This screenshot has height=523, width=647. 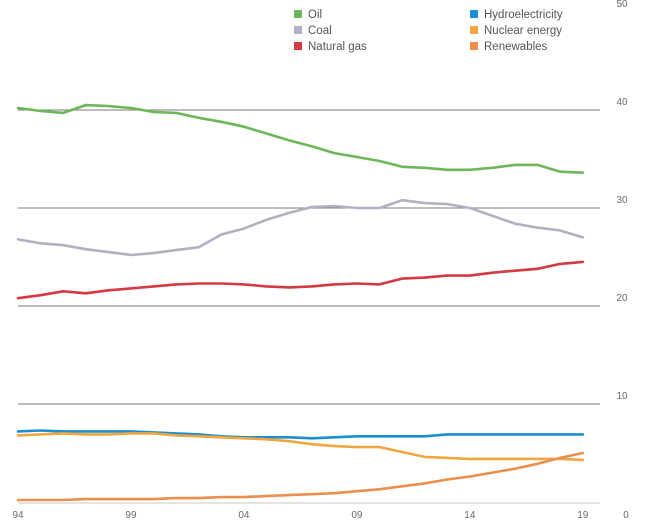 What do you see at coordinates (622, 200) in the screenshot?
I see `y-tick-label: 30` at bounding box center [622, 200].